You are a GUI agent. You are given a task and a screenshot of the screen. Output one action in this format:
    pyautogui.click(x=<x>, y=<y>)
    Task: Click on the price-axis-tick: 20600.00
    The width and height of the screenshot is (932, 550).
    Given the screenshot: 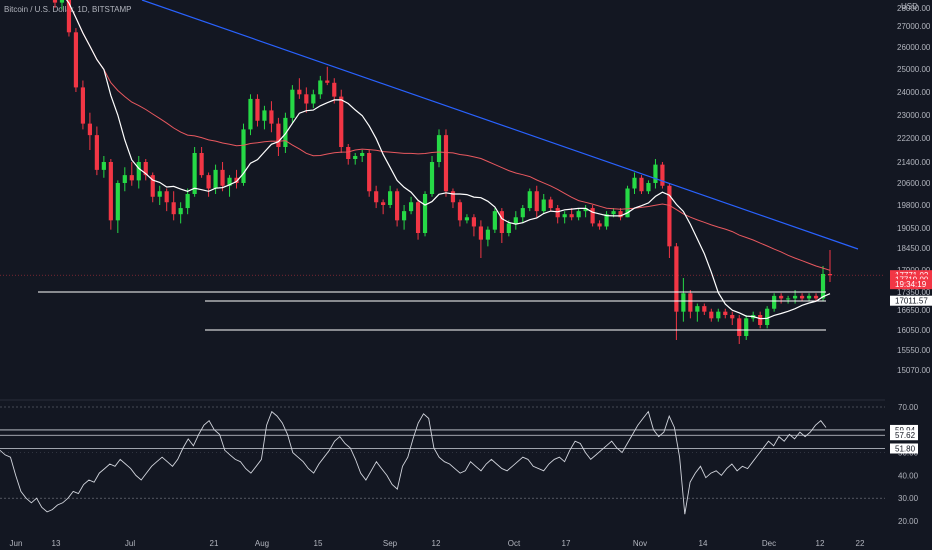 What is the action you would take?
    pyautogui.click(x=914, y=183)
    